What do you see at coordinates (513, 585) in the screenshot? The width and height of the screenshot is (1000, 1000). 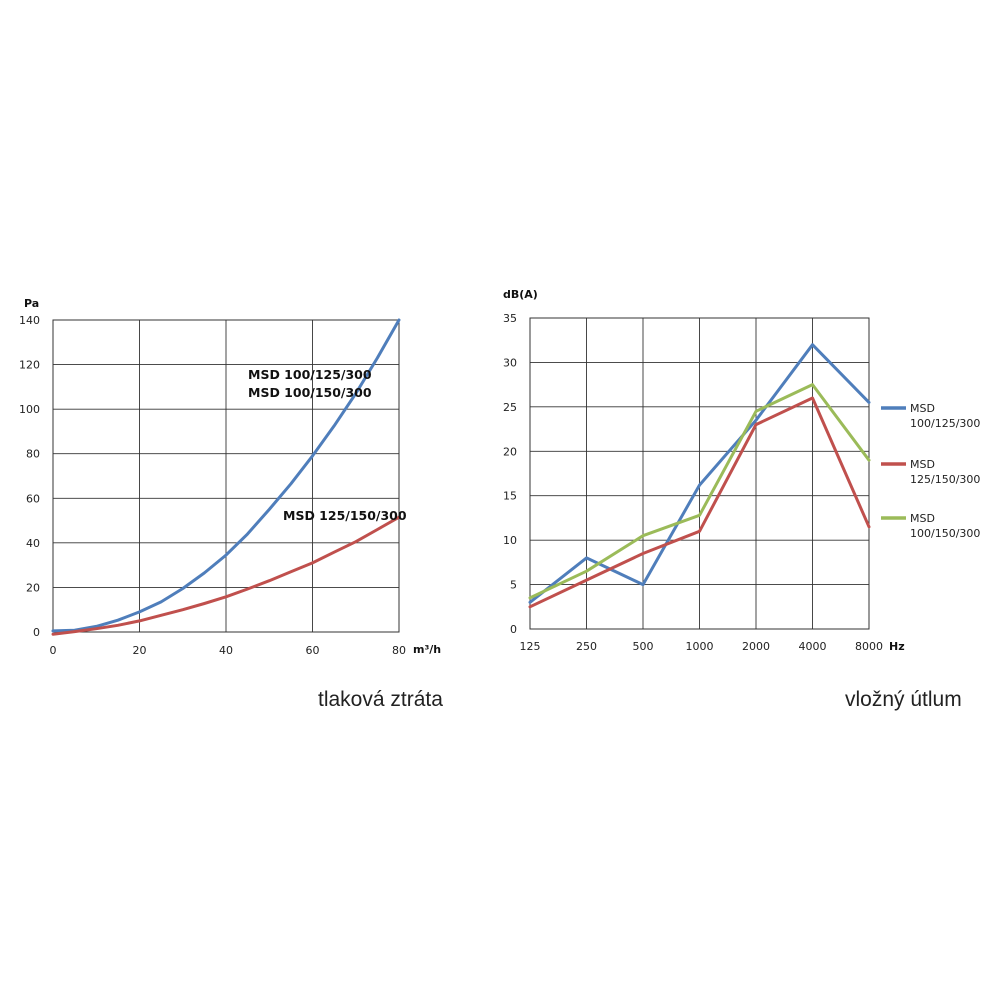 I see `y-tick-label: 5` at bounding box center [513, 585].